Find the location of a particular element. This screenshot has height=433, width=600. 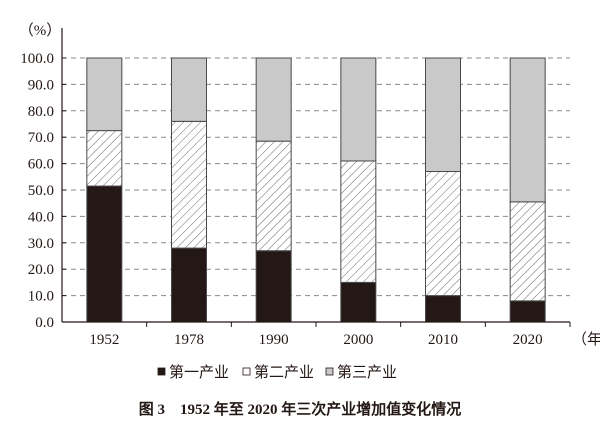

y-axis-unit: （%） is located at coordinates (40, 30).